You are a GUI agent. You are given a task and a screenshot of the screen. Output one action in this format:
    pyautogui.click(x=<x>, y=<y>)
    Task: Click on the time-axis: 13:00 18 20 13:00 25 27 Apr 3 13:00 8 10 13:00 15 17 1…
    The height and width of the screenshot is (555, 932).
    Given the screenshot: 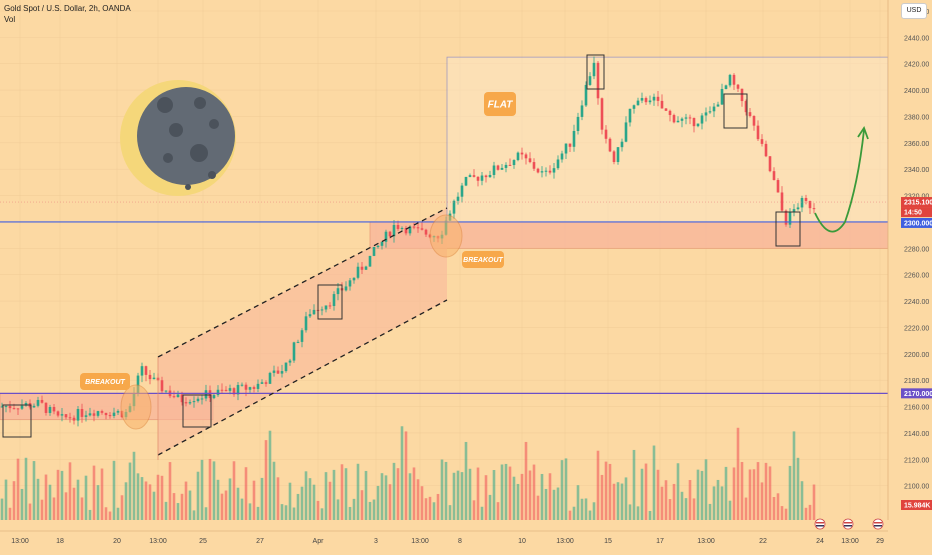 What is the action you would take?
    pyautogui.click(x=444, y=531)
    